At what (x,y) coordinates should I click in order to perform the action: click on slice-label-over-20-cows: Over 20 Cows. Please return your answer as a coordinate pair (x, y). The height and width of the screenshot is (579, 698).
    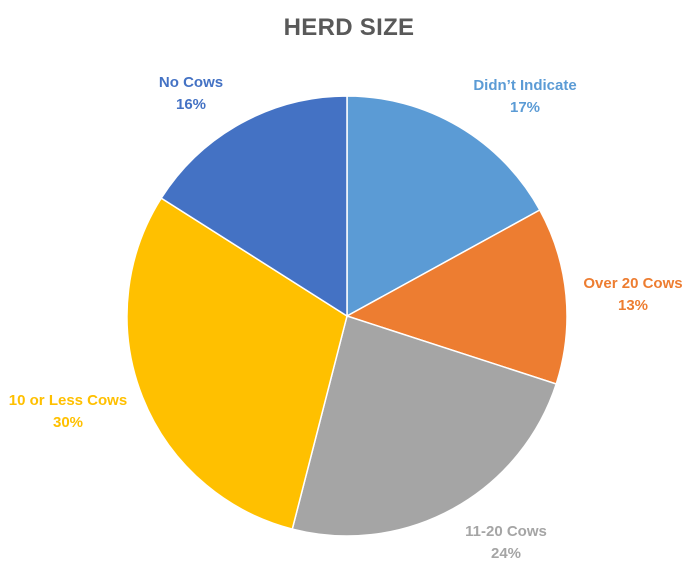
    Looking at the image, I should click on (632, 283).